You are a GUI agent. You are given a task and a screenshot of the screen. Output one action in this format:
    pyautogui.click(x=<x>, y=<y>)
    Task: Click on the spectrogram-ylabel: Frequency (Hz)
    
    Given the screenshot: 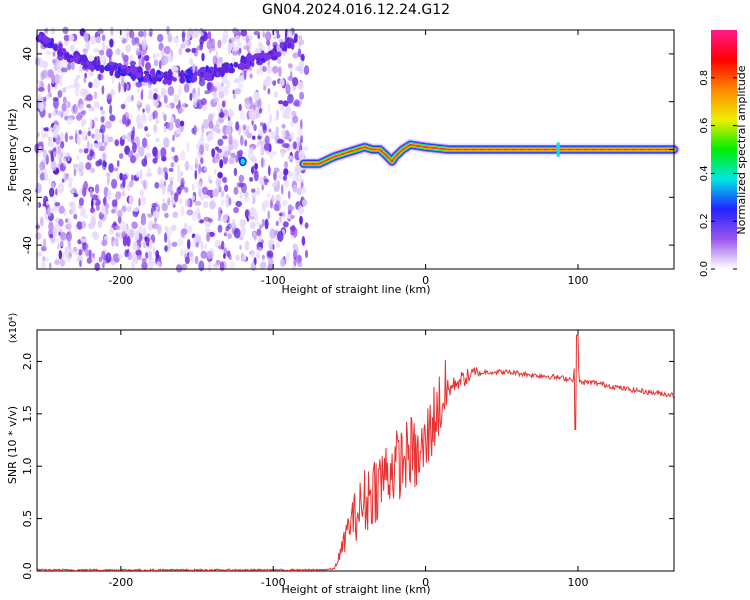 What is the action you would take?
    pyautogui.click(x=12, y=150)
    